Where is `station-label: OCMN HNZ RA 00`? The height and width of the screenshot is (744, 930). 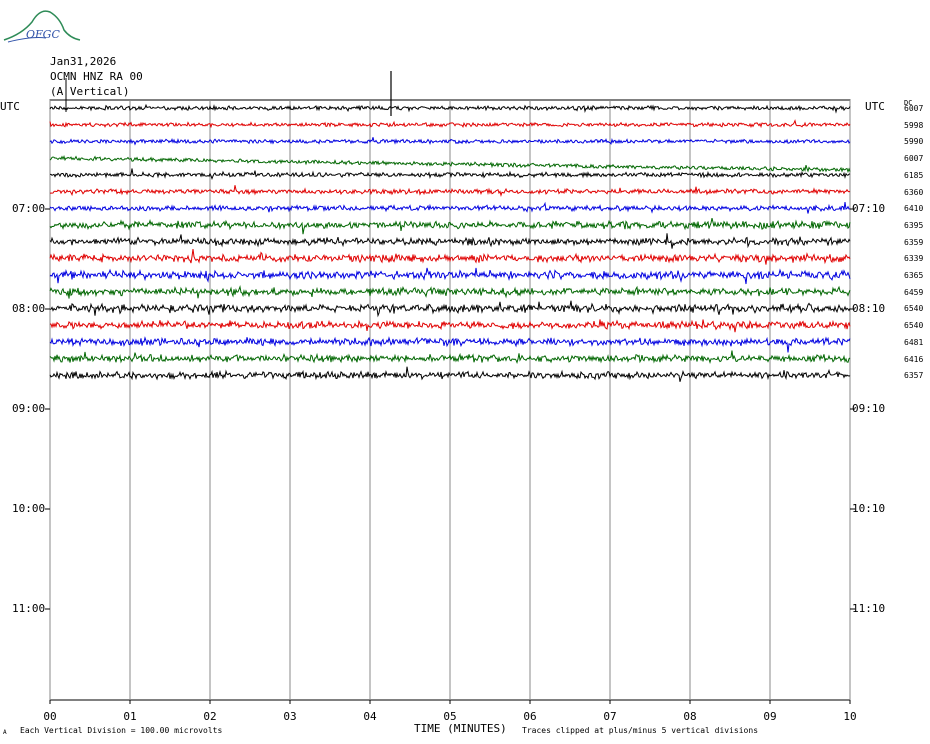 station-label: OCMN HNZ RA 00 is located at coordinates (96, 76).